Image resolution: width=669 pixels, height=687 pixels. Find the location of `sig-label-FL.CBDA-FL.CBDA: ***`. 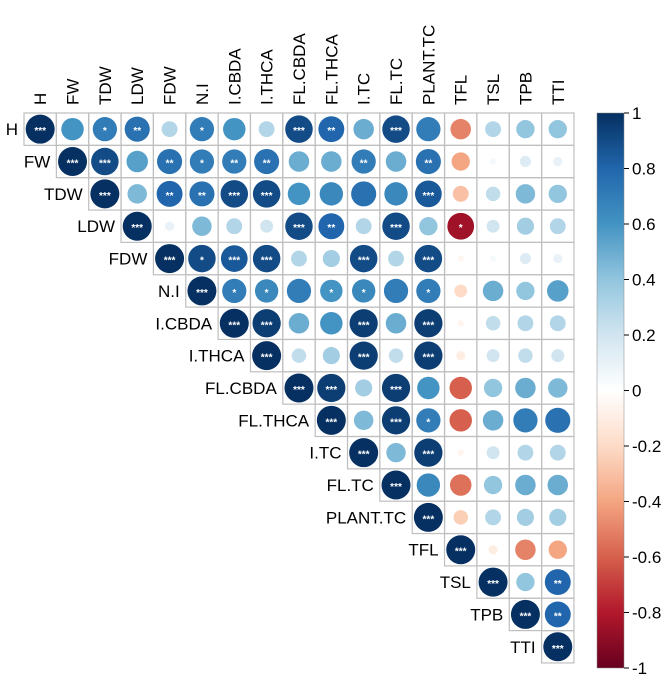

sig-label-FL.CBDA-FL.CBDA: *** is located at coordinates (299, 390).